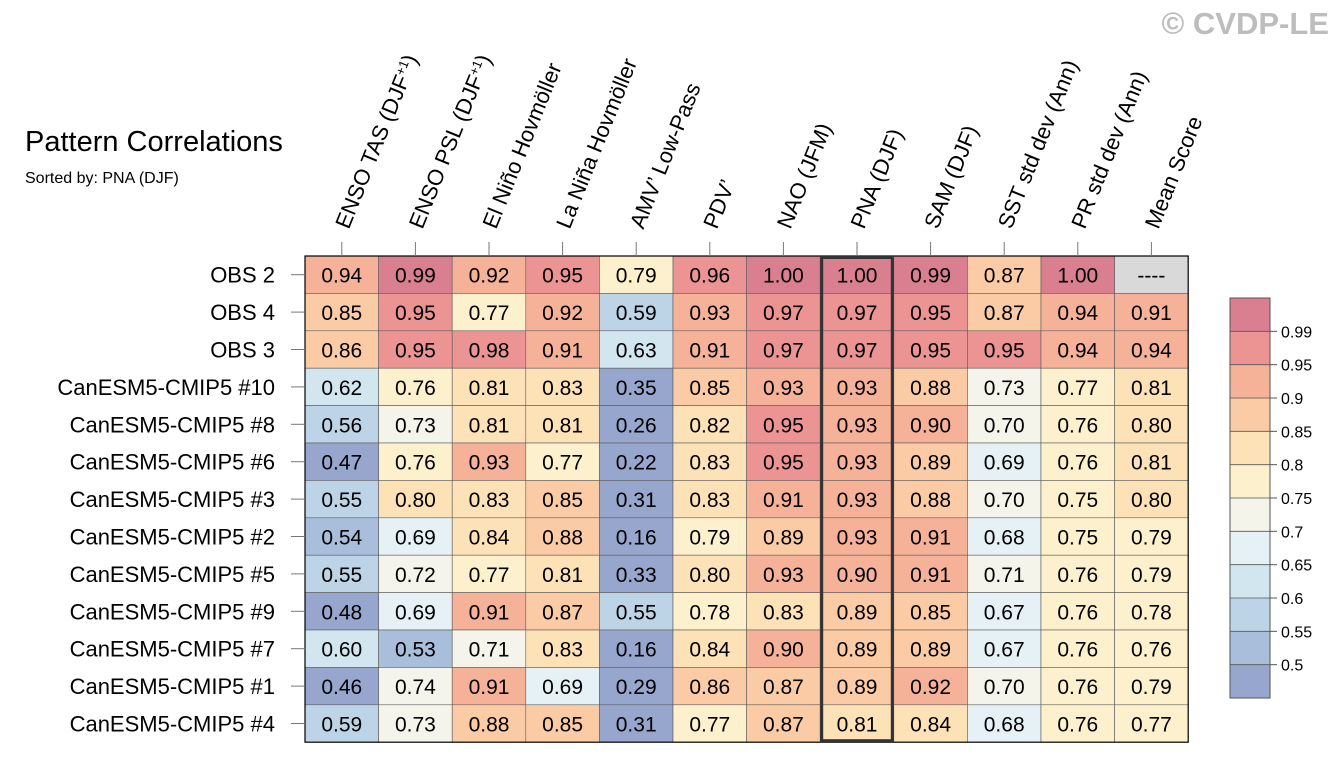 Image resolution: width=1339 pixels, height=764 pixels. What do you see at coordinates (1077, 351) in the screenshot?
I see `cell-value: 0.94` at bounding box center [1077, 351].